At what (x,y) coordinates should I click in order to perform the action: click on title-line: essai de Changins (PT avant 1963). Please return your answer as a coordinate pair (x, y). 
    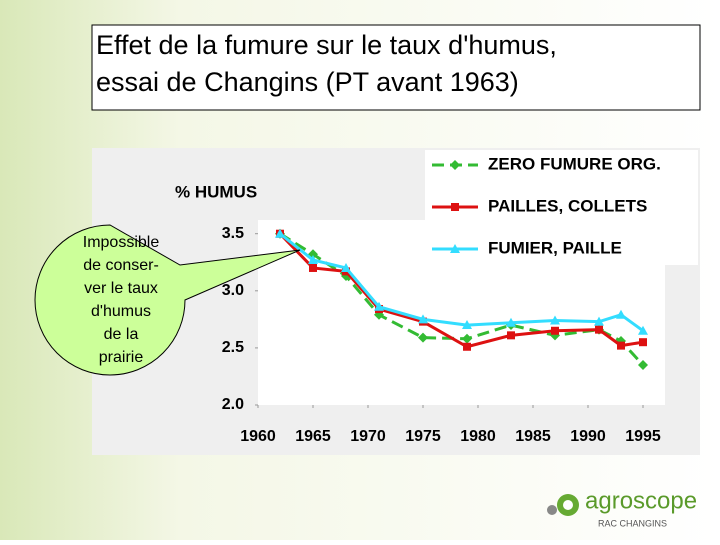
    Looking at the image, I should click on (307, 82).